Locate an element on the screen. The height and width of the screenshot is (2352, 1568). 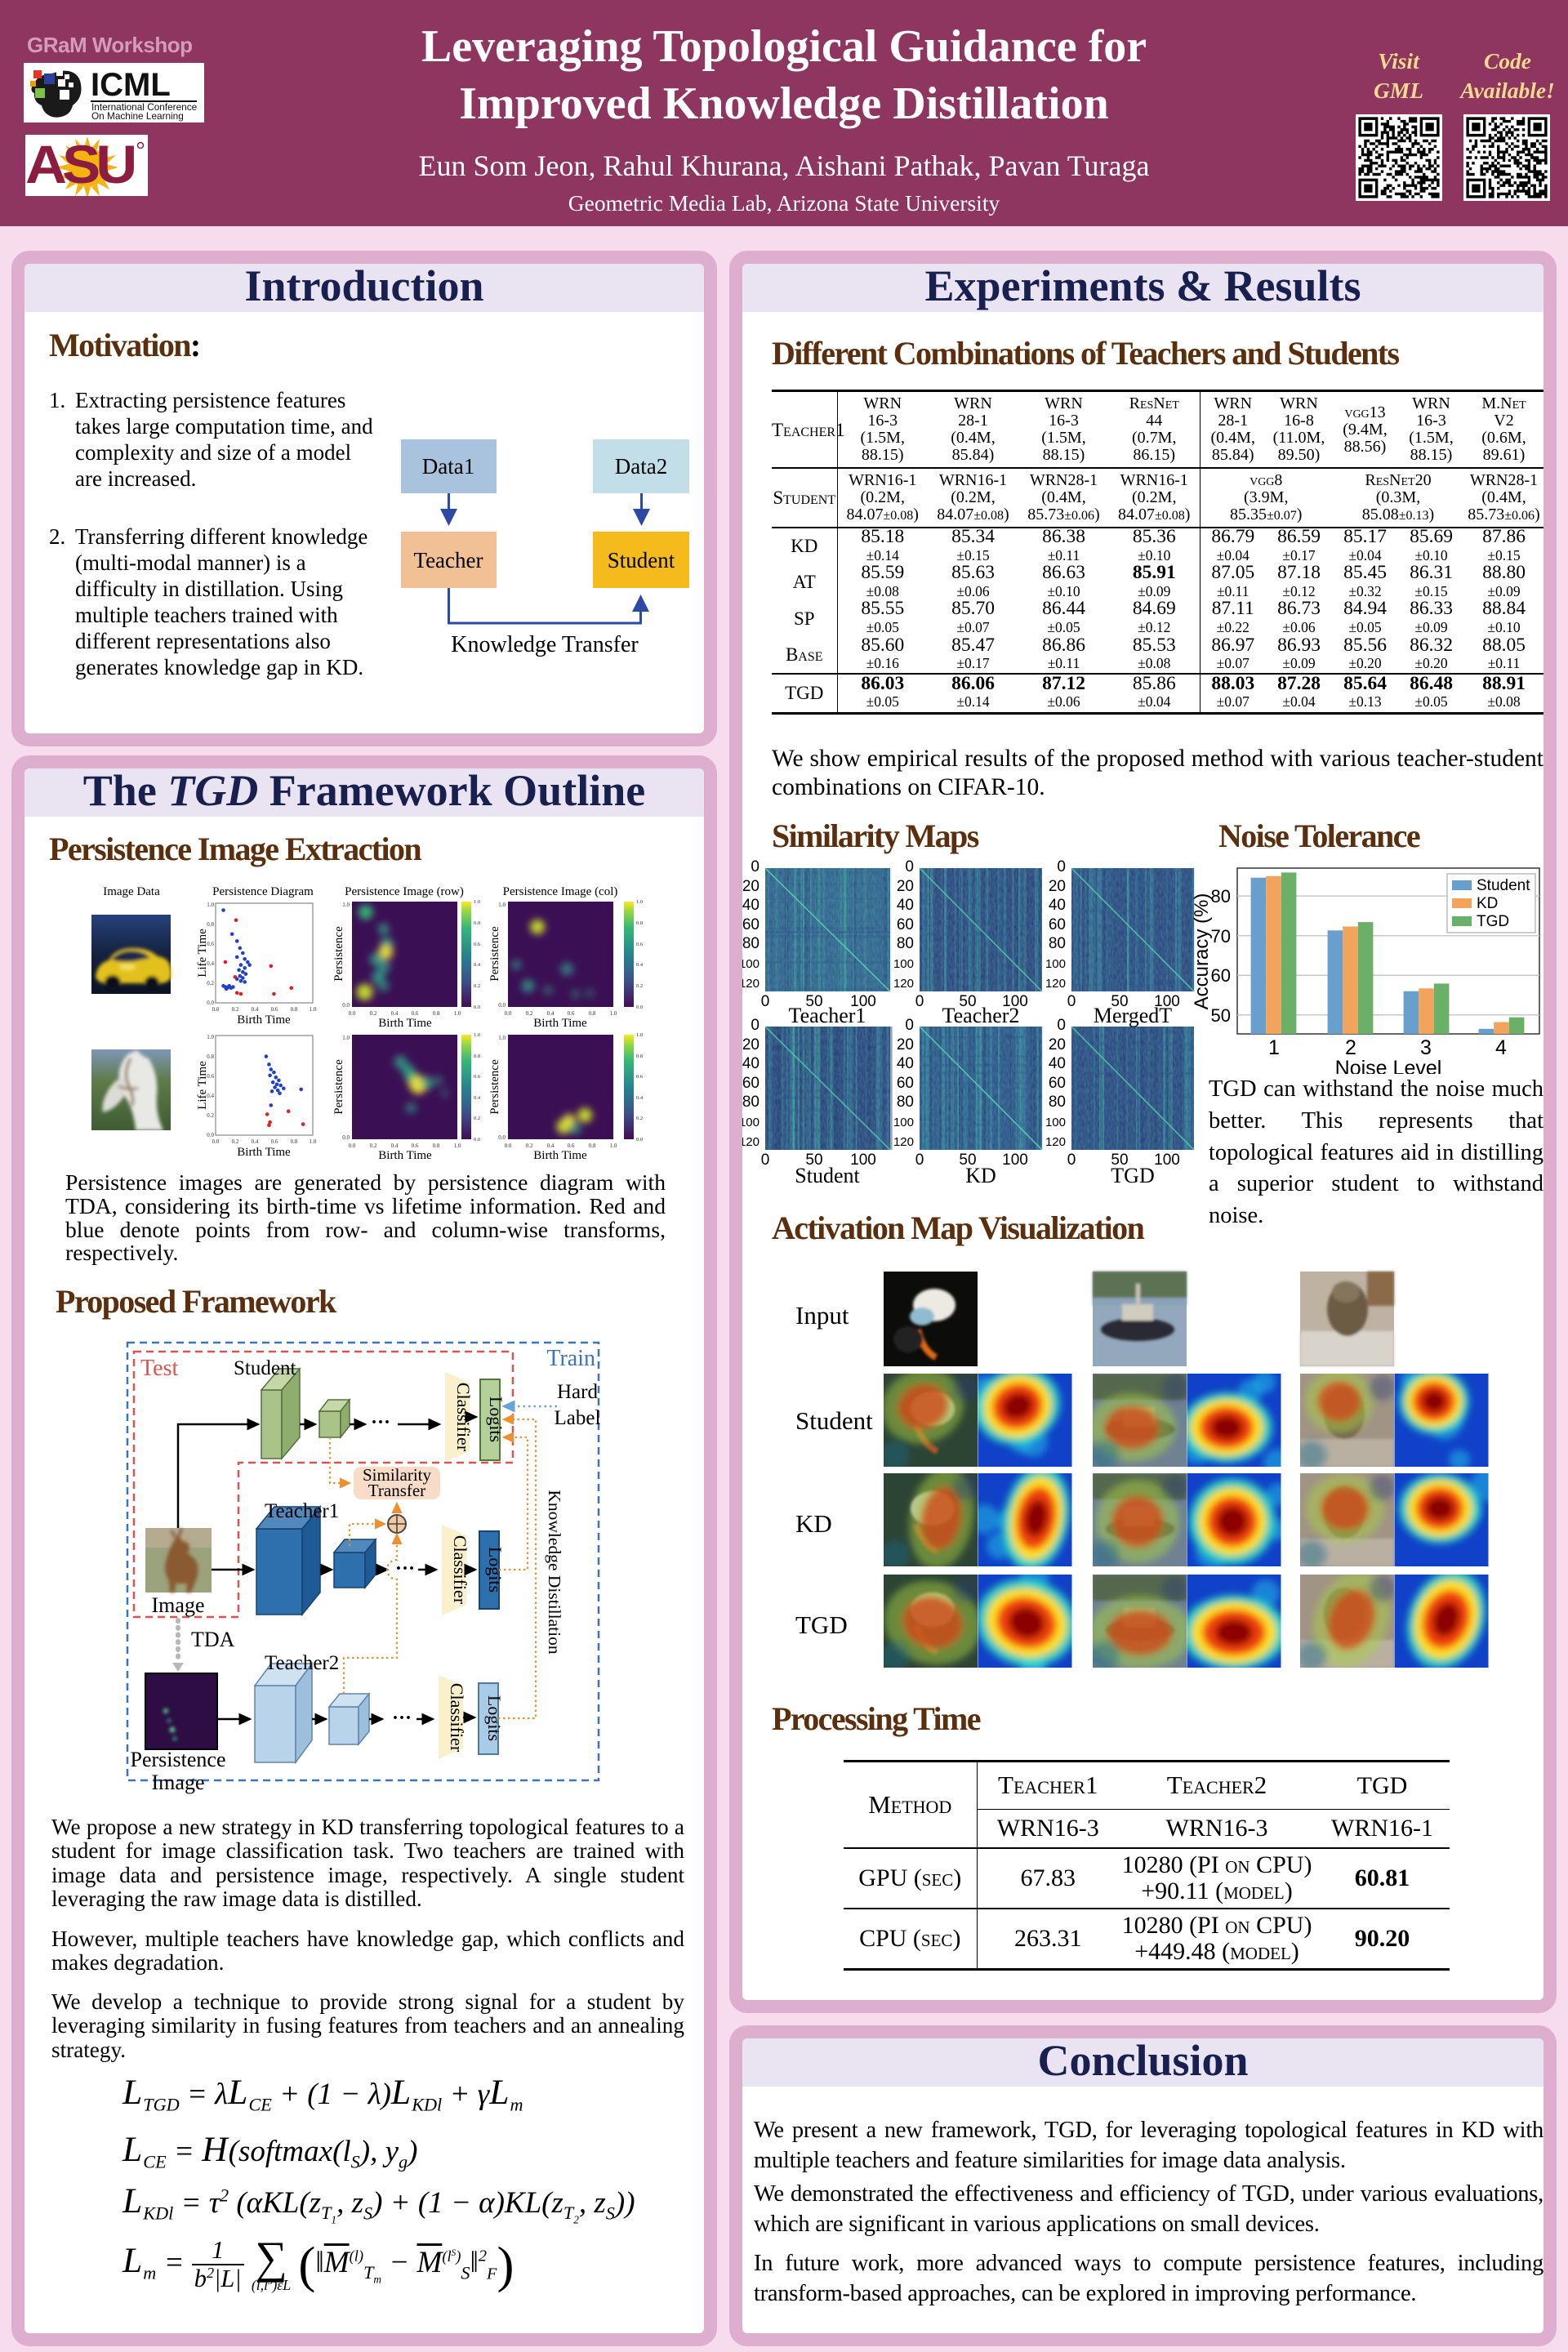
svg-text: Persistence Image (col) is located at coordinates (560, 891).